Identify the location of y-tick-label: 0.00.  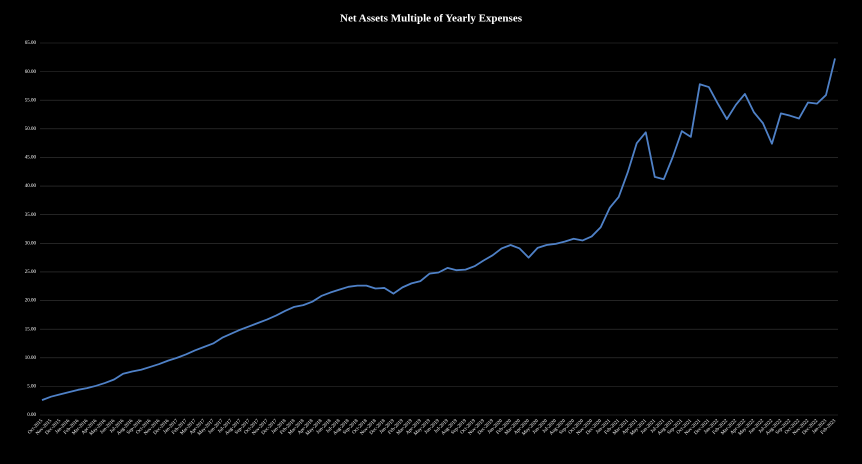
(31, 415).